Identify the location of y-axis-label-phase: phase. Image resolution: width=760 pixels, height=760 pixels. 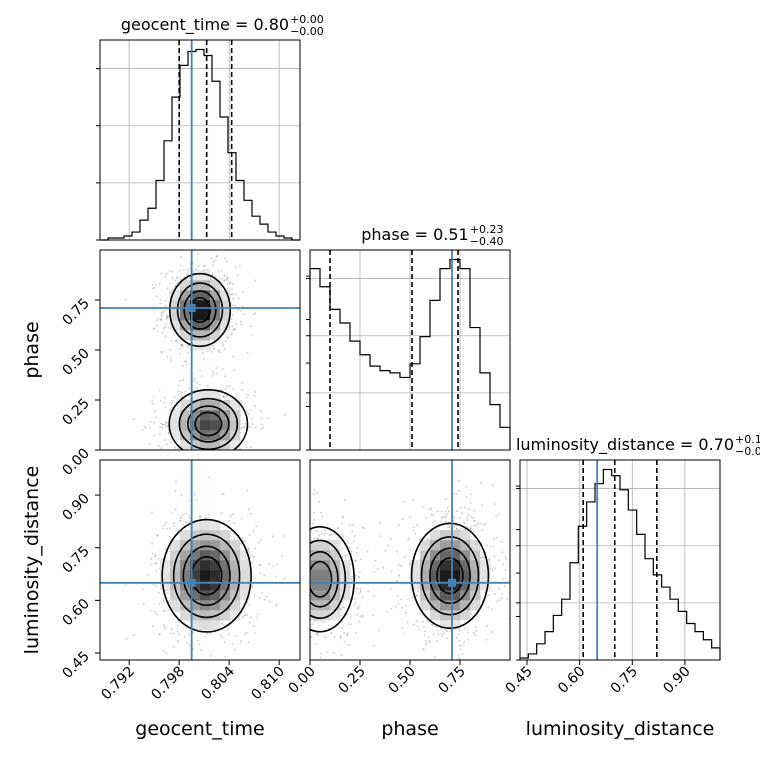
(32, 349).